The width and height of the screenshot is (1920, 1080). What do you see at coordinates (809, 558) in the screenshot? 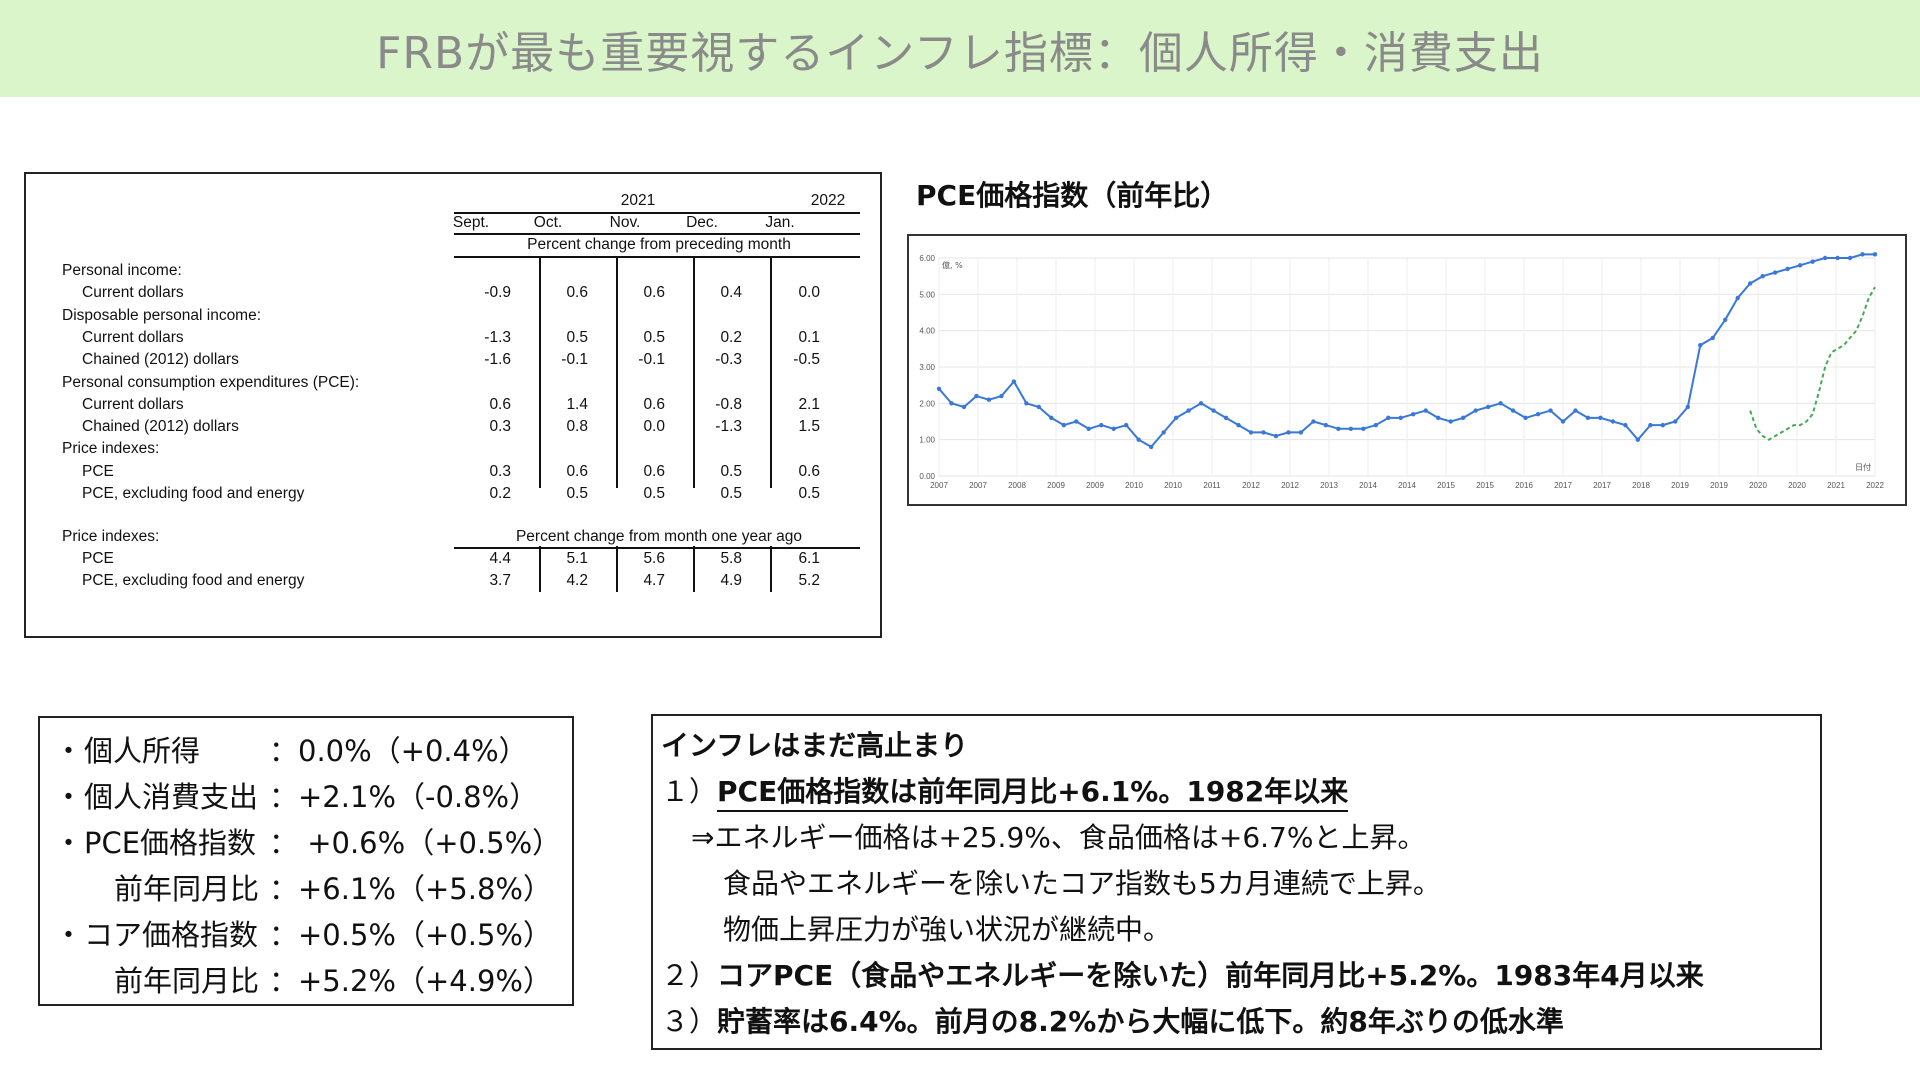
I see `cell-value: 6.1` at bounding box center [809, 558].